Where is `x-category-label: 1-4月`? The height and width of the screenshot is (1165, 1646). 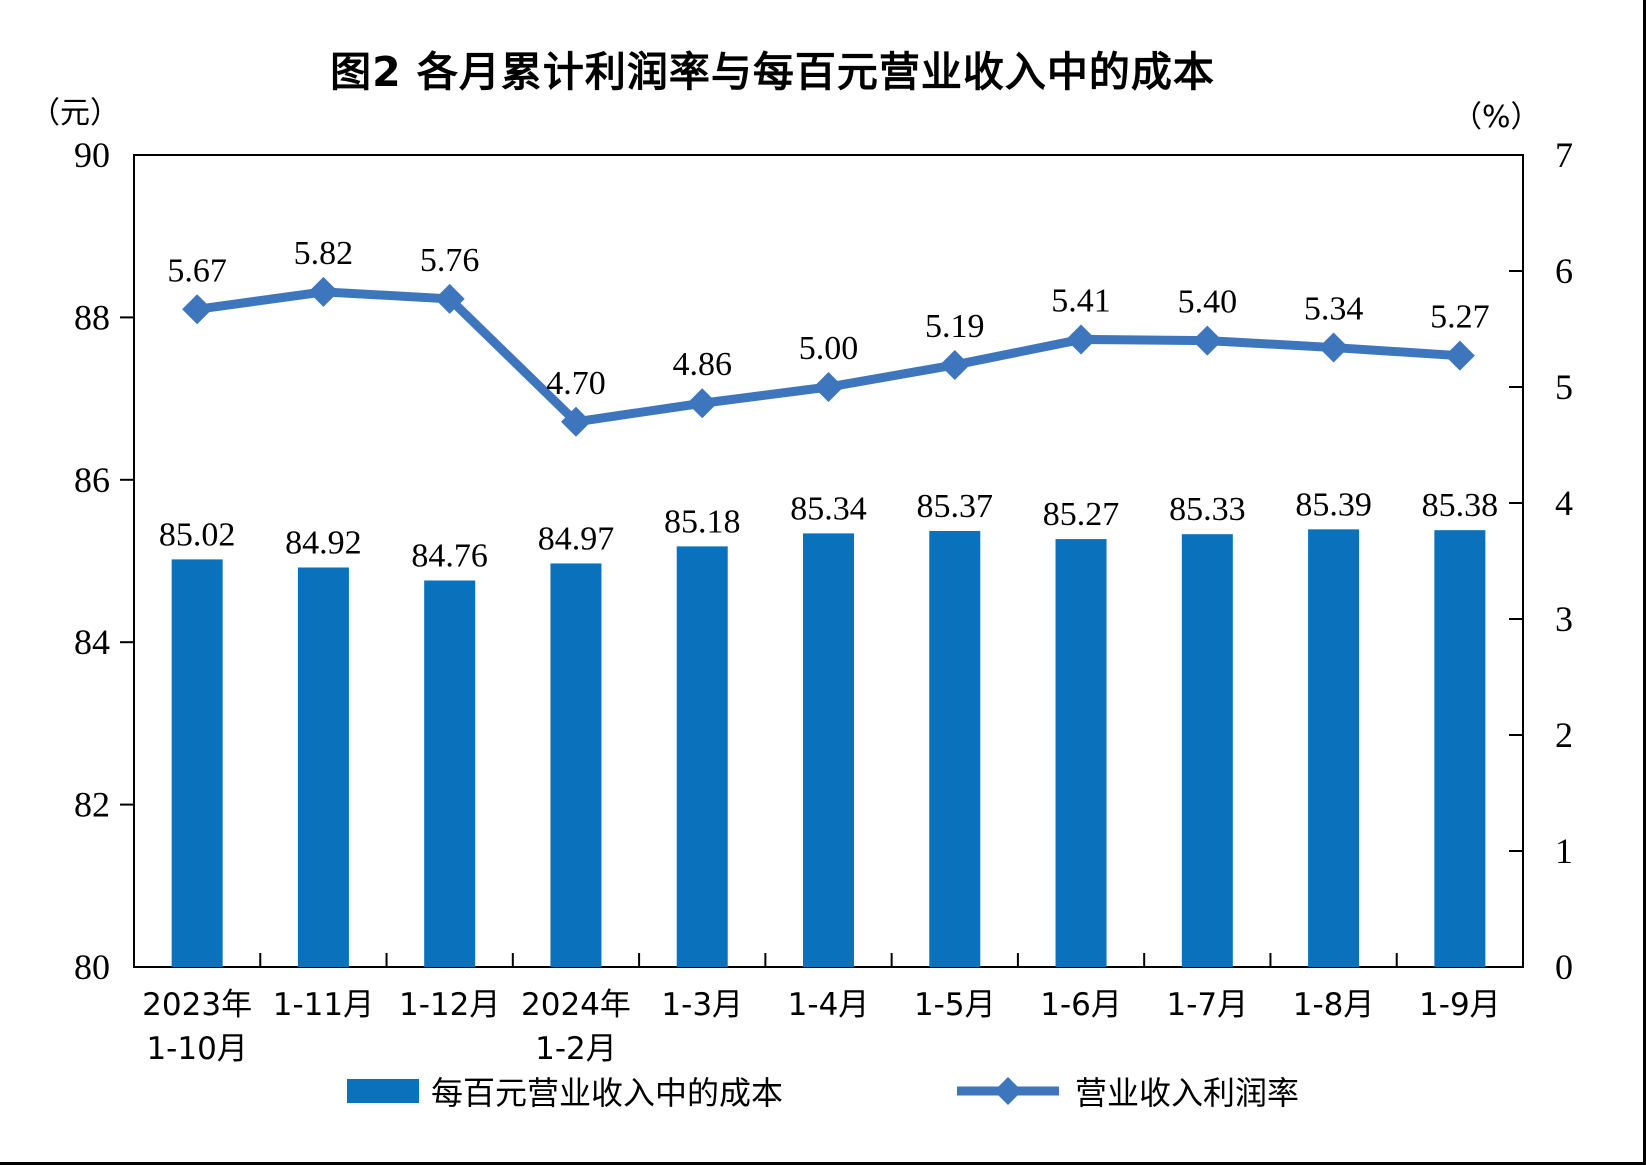 x-category-label: 1-4月 is located at coordinates (829, 1005).